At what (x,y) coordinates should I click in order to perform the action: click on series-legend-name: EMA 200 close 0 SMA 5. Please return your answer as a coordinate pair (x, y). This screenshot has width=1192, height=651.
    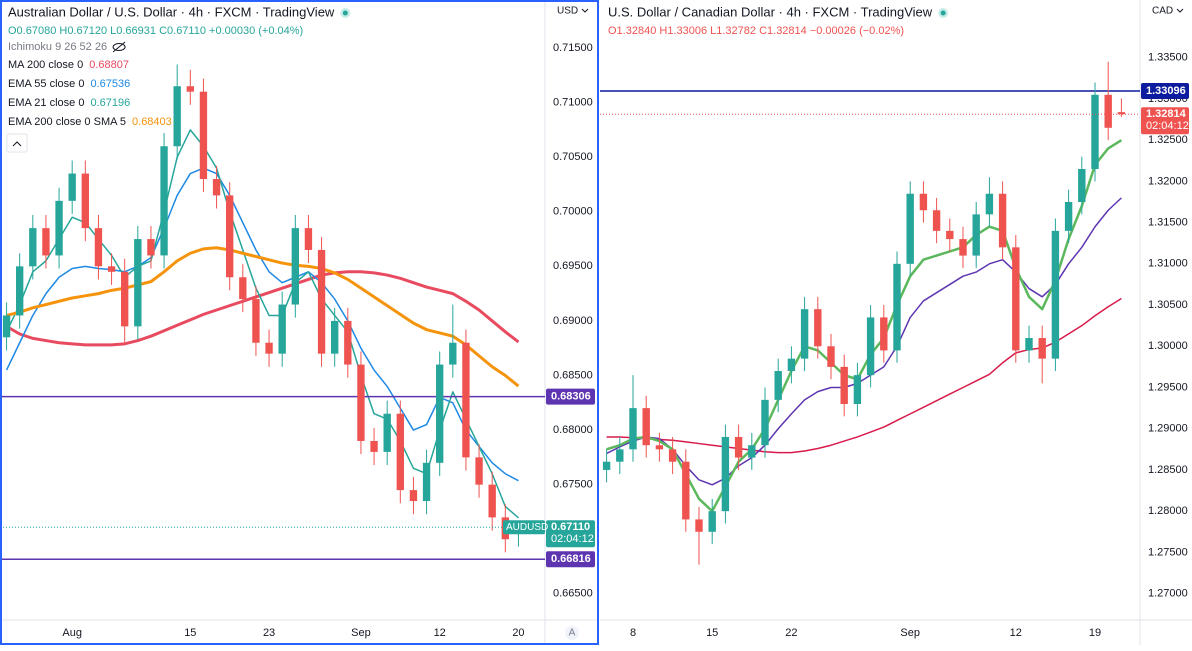
    Looking at the image, I should click on (67, 122).